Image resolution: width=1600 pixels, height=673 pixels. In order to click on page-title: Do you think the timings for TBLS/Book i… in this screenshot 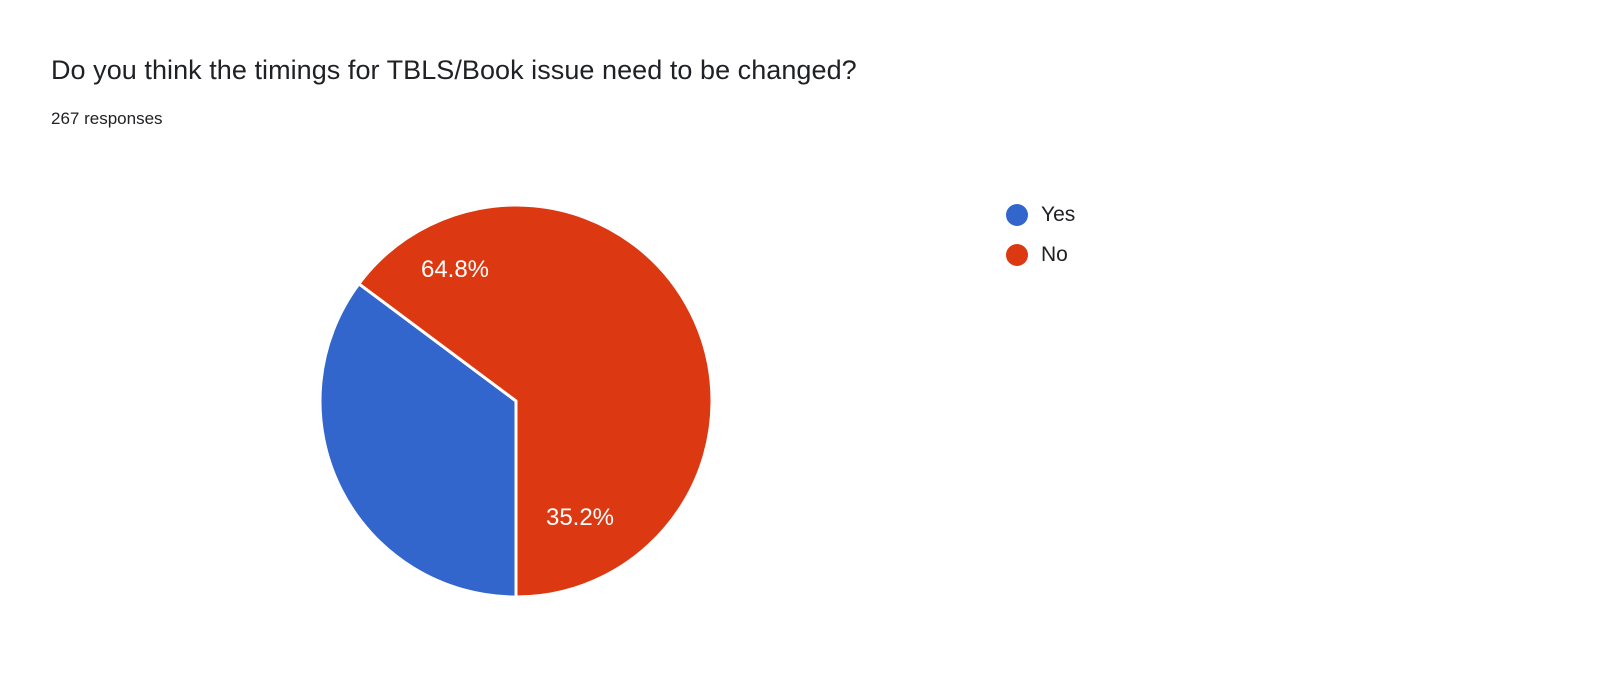, I will do `click(454, 70)`.